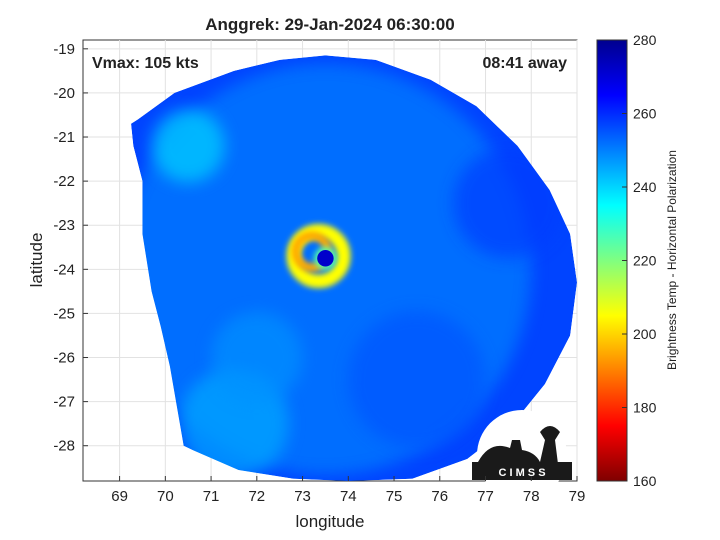  What do you see at coordinates (439, 496) in the screenshot?
I see `x-tick-label: 76` at bounding box center [439, 496].